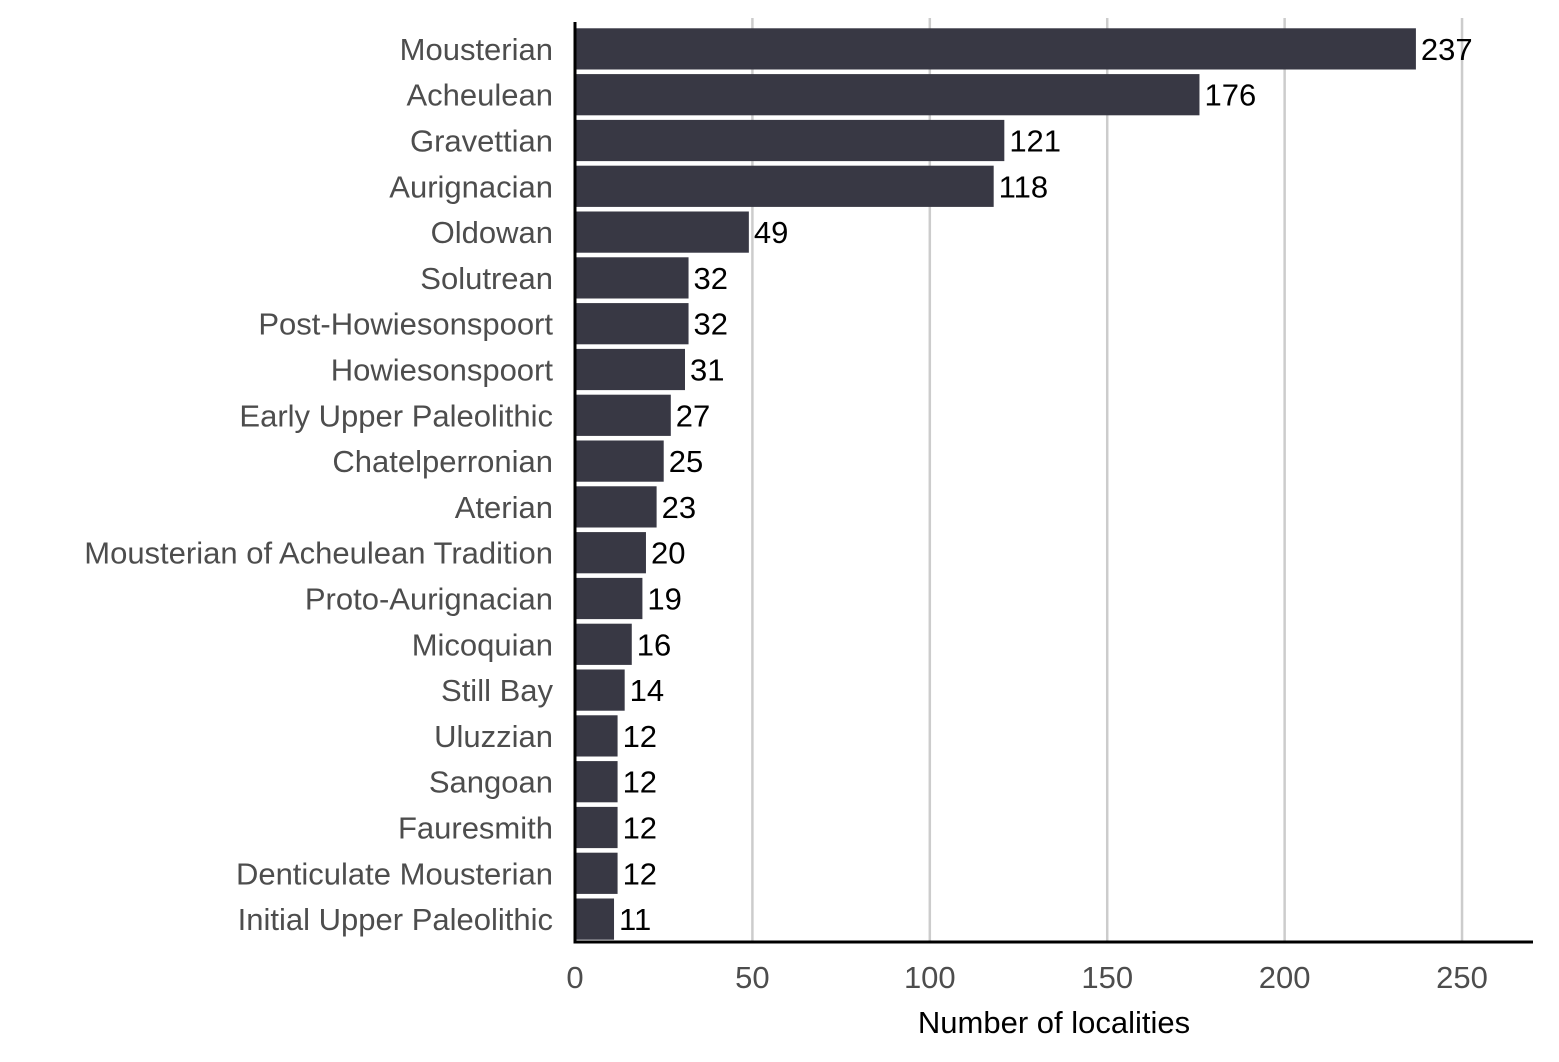  What do you see at coordinates (596, 782) in the screenshot?
I see `bar-sangoan` at bounding box center [596, 782].